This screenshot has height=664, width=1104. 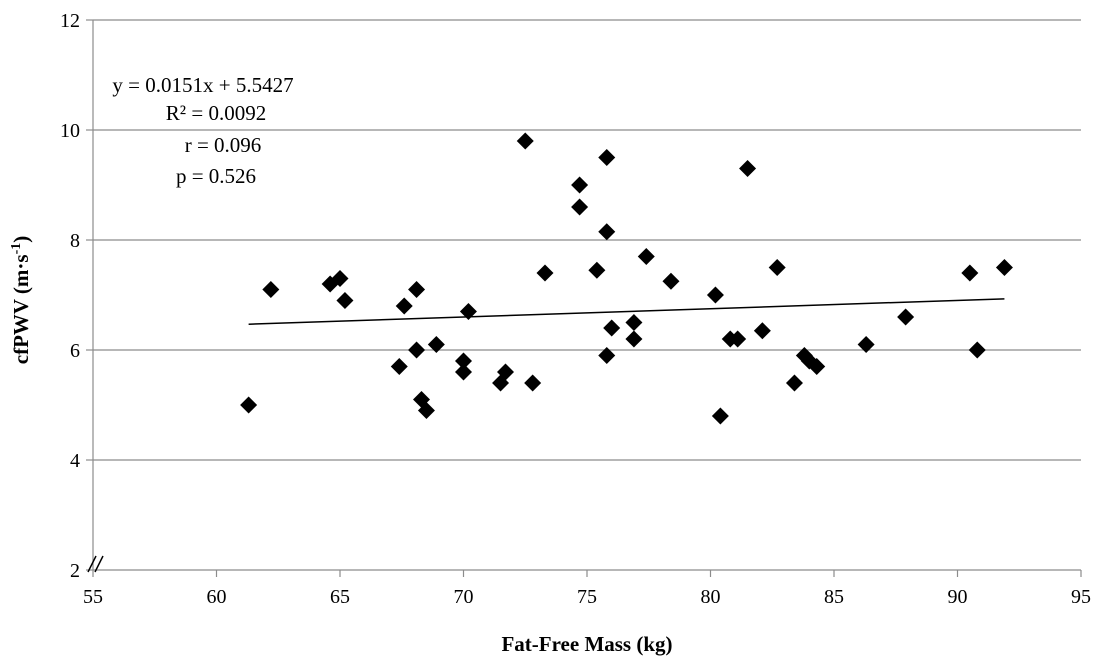 What do you see at coordinates (70, 131) in the screenshot?
I see `y-tick-label: 10` at bounding box center [70, 131].